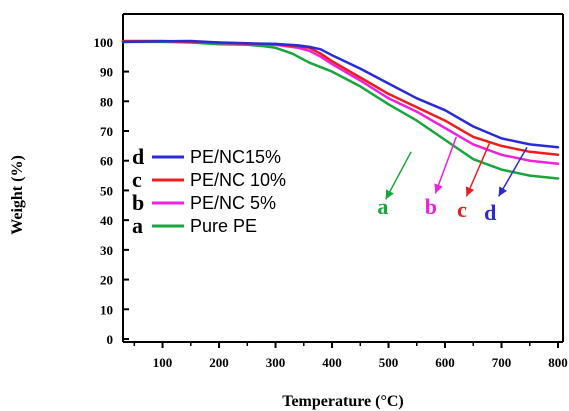  I want to click on legend-letter-b: b, so click(138, 202).